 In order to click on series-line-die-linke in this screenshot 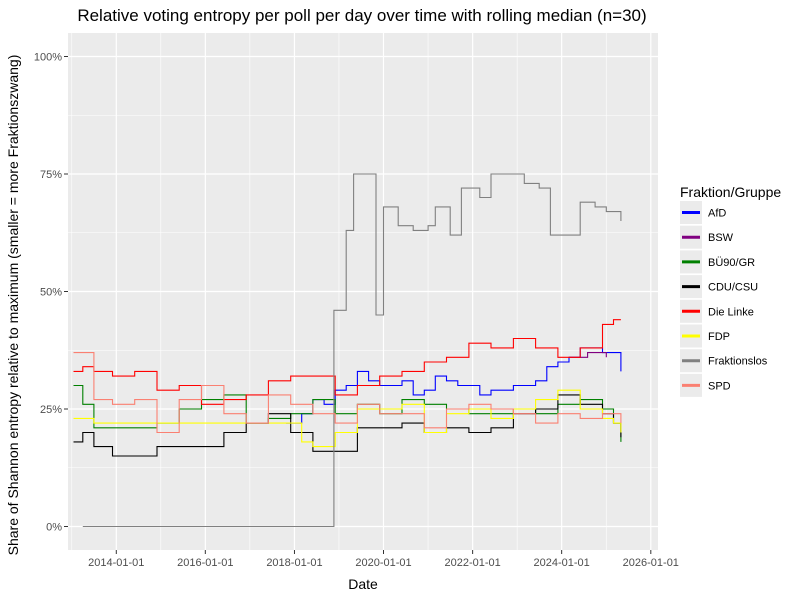, I will do `click(347, 362)`.